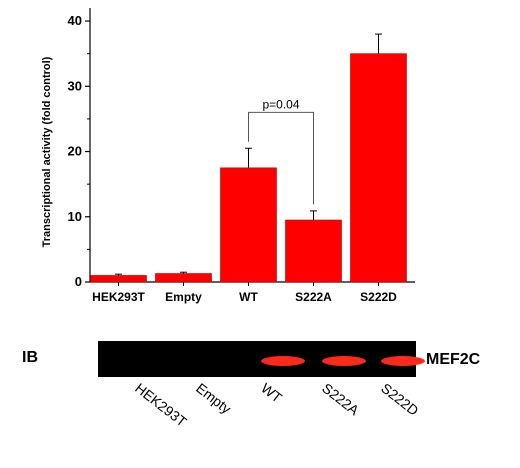  Describe the element at coordinates (75, 216) in the screenshot. I see `y-tick-label: 10` at that location.